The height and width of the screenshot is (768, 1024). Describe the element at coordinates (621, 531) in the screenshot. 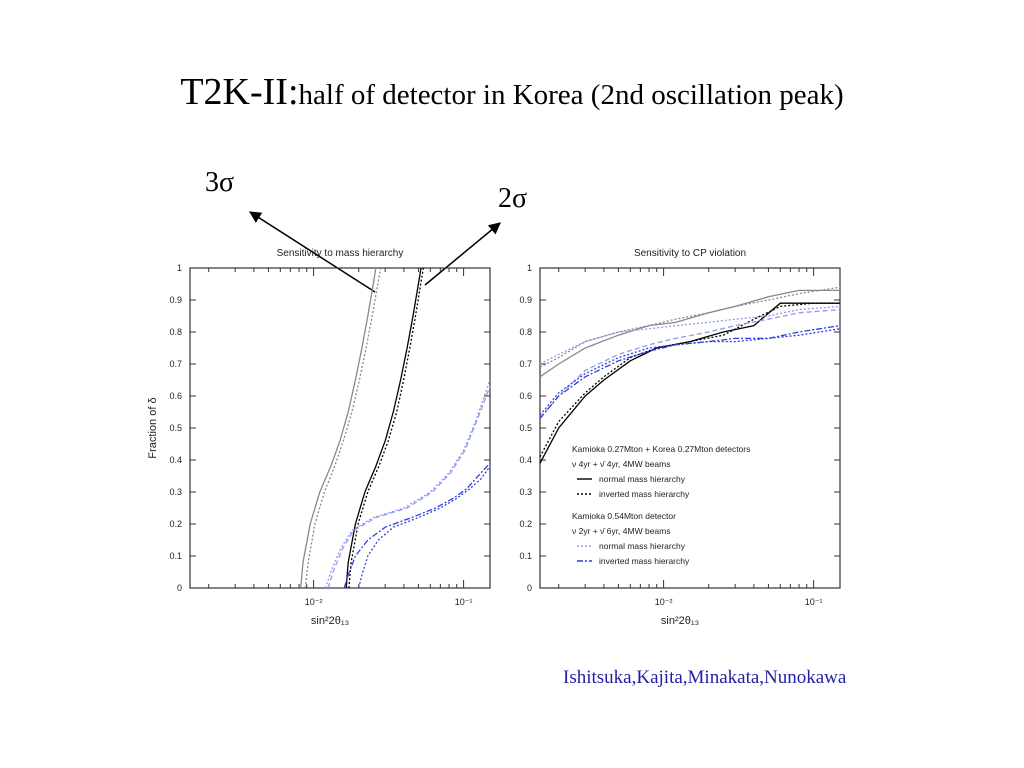

I see `legend-header: ν 2yr + ν̄ 6yr, 4MW beams` at that location.